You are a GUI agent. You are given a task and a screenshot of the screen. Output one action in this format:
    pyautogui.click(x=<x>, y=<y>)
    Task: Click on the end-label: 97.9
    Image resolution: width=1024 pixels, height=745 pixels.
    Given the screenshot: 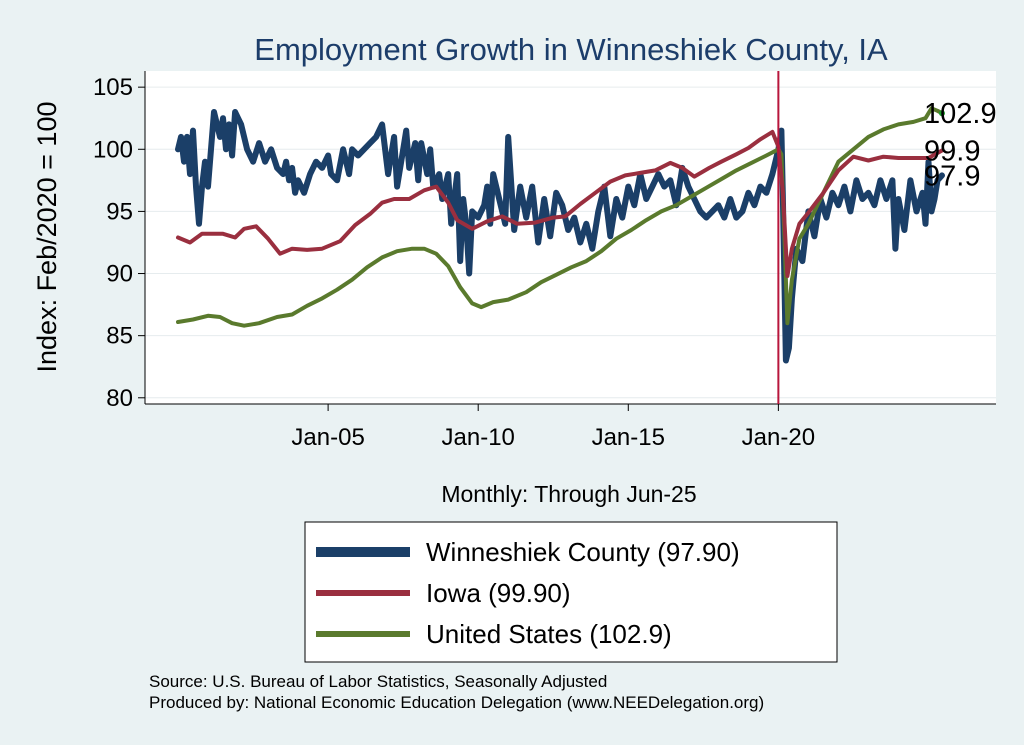 What is the action you would take?
    pyautogui.click(x=952, y=176)
    